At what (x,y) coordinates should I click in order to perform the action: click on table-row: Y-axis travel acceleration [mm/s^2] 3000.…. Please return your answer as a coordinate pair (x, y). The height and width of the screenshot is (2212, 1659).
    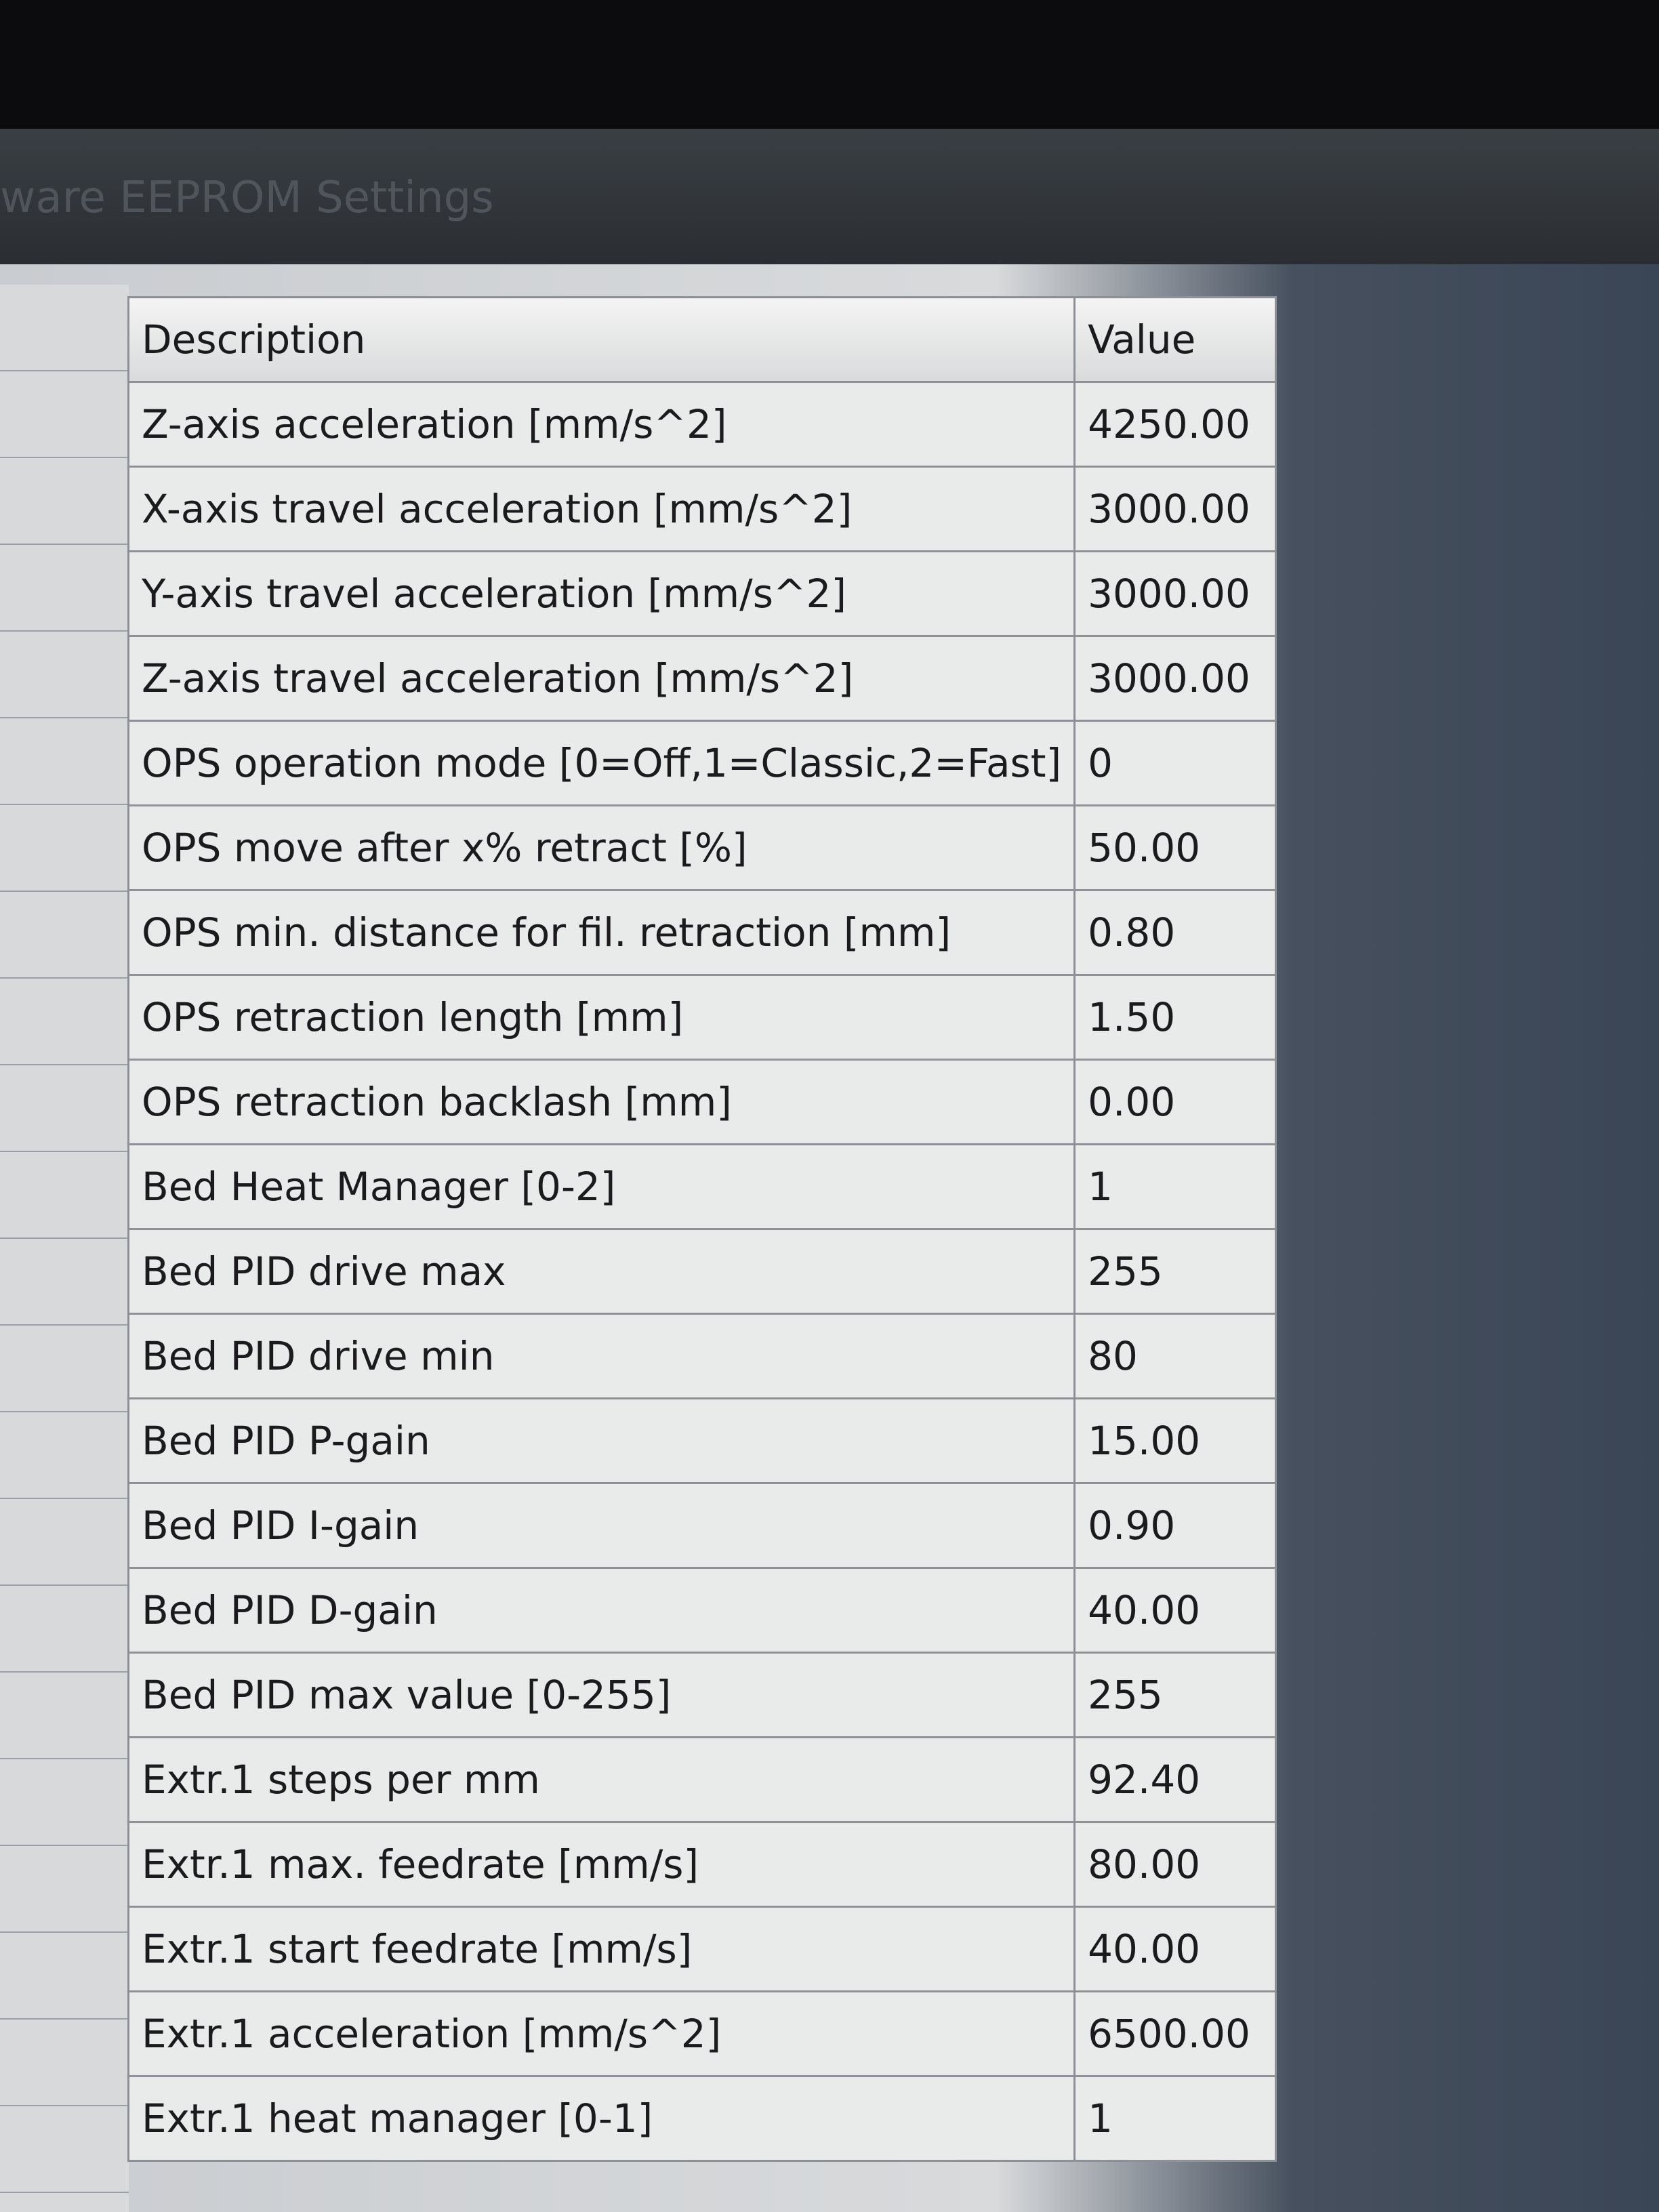
    Looking at the image, I should click on (702, 593).